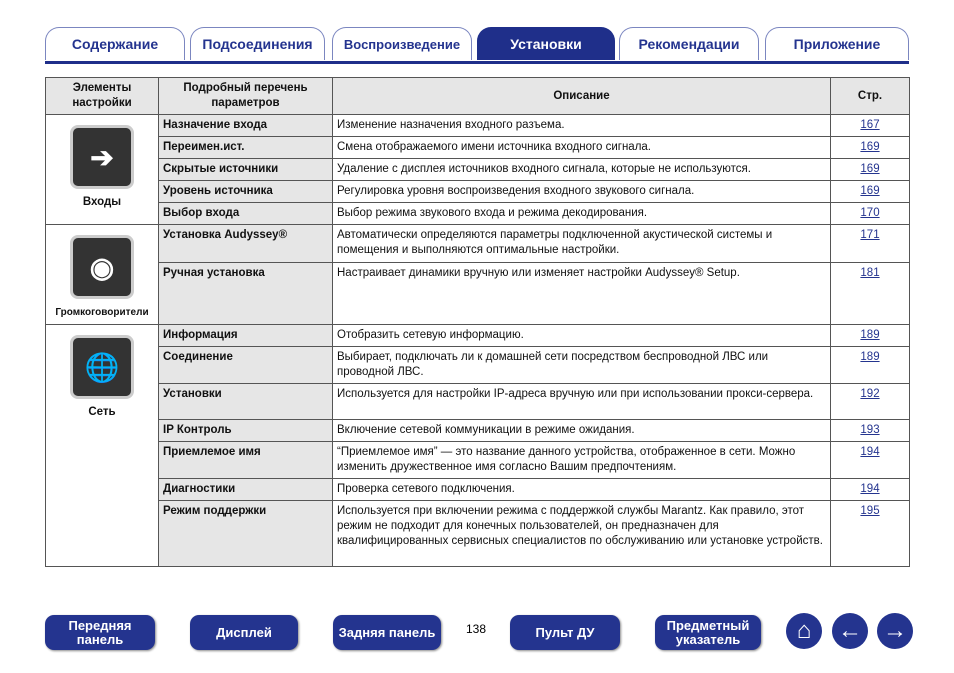 The height and width of the screenshot is (673, 954). What do you see at coordinates (245, 430) in the screenshot?
I see `param-name: IP Контроль` at bounding box center [245, 430].